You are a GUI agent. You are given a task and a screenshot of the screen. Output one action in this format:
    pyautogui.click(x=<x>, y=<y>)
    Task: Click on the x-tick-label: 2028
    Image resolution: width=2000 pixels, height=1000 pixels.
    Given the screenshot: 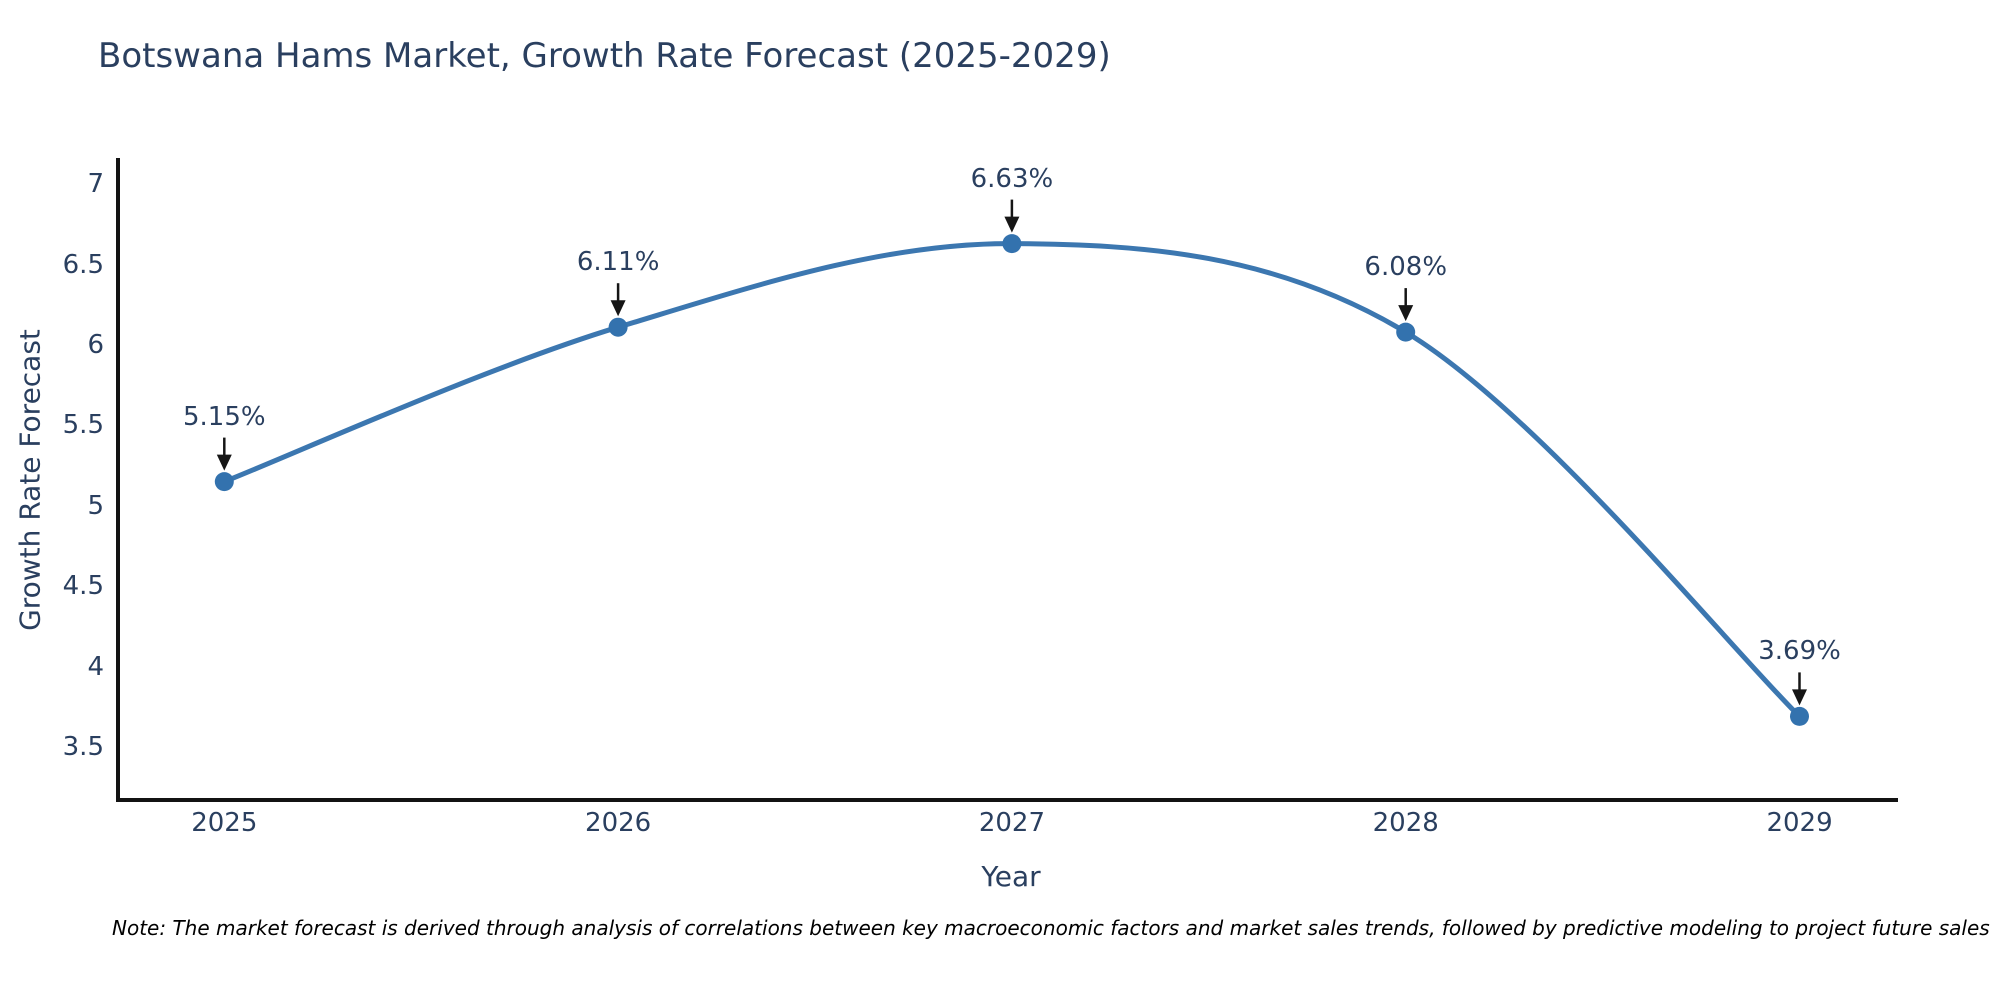 What is the action you would take?
    pyautogui.click(x=1405, y=823)
    